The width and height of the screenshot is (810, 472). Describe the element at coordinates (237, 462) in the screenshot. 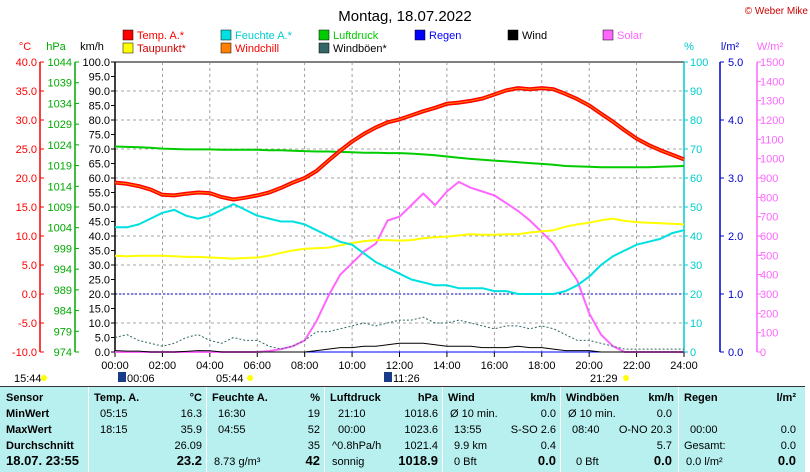

I see `hum-abs: 8.73 g/m³` at that location.